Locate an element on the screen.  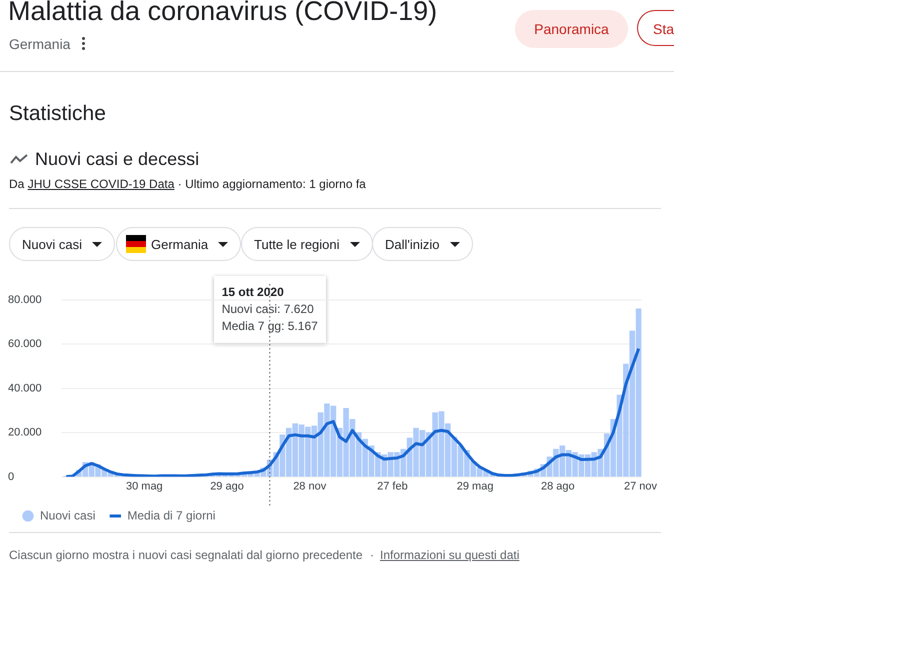
y-tick-label: 0 is located at coordinates (11, 476).